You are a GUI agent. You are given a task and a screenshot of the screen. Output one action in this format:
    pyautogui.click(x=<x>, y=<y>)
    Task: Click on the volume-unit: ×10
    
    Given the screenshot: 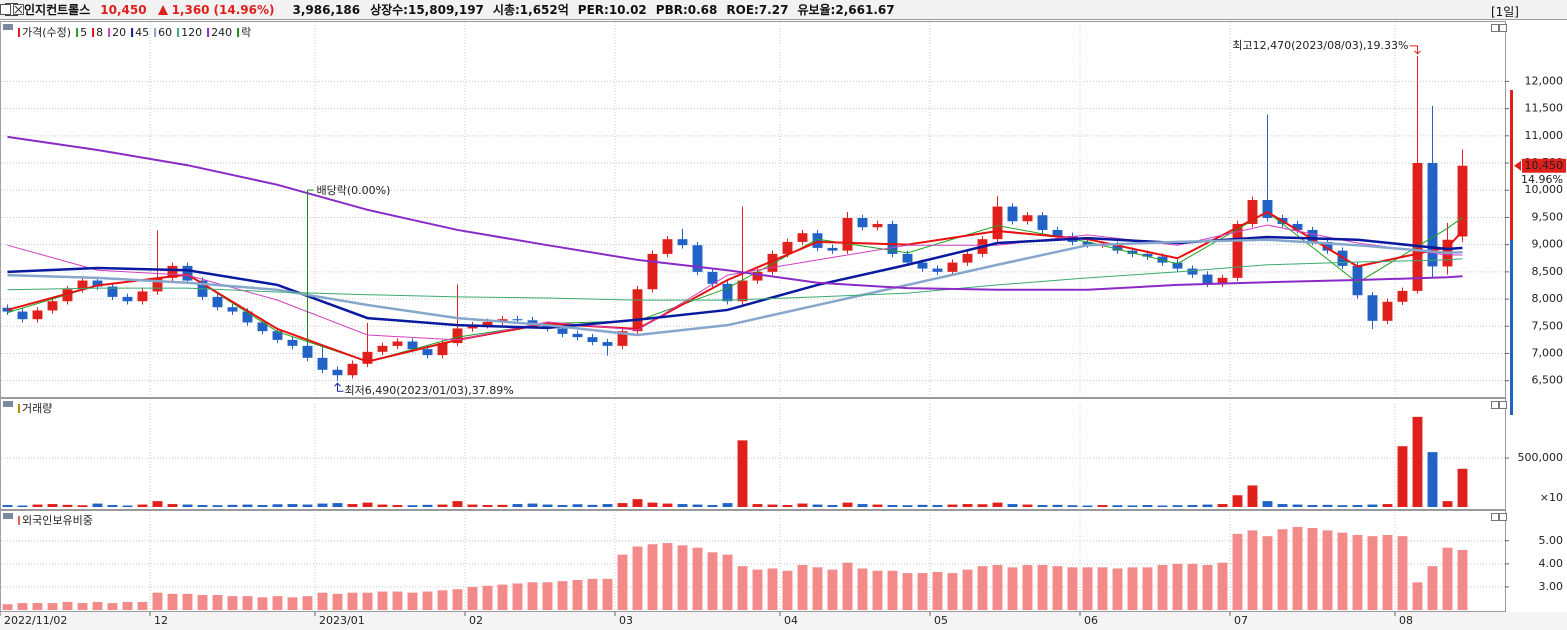 What is the action you would take?
    pyautogui.click(x=1551, y=497)
    